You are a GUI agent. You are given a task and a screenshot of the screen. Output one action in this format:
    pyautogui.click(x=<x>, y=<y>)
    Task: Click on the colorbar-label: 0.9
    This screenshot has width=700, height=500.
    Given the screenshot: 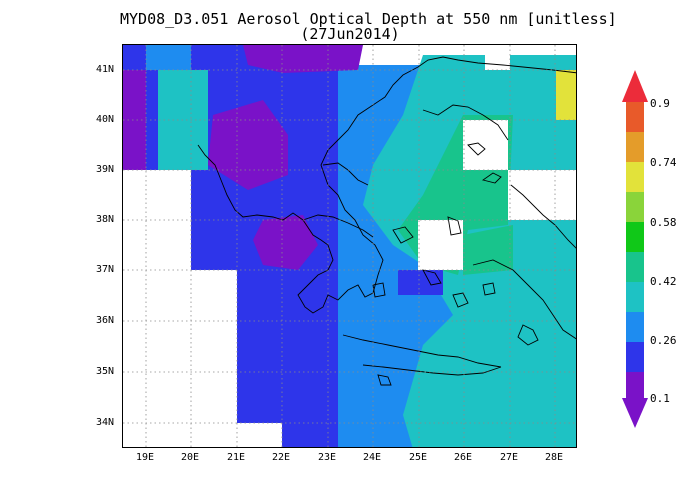 What is the action you would take?
    pyautogui.click(x=660, y=103)
    